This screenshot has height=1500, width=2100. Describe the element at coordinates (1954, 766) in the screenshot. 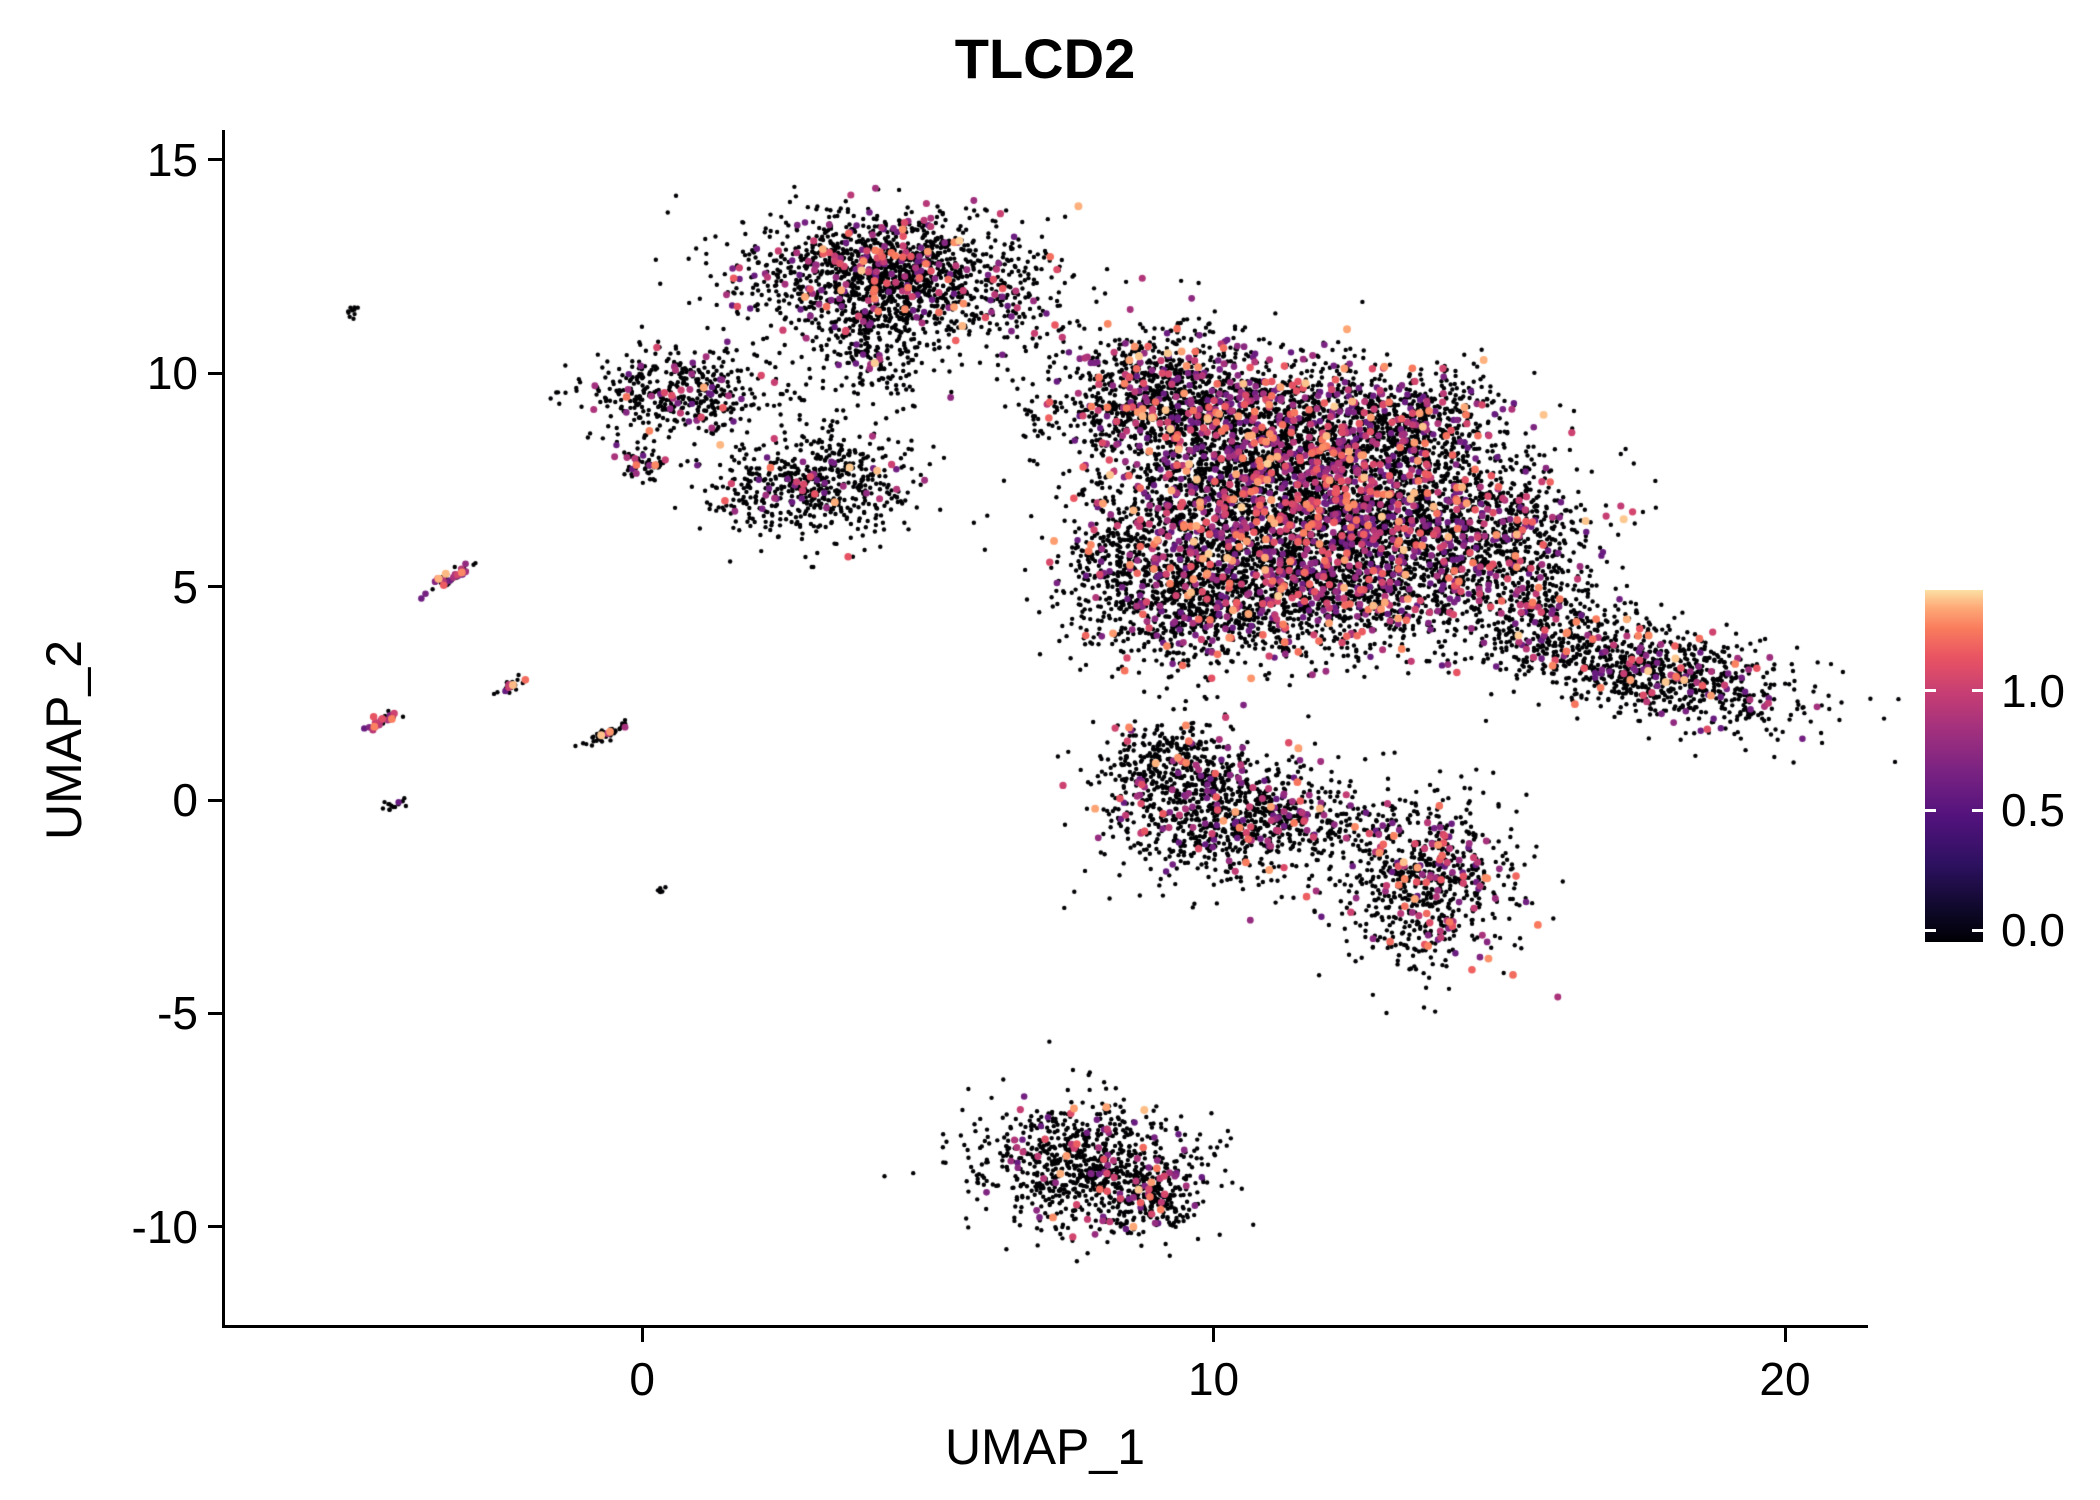

I see `expression-colorbar` at that location.